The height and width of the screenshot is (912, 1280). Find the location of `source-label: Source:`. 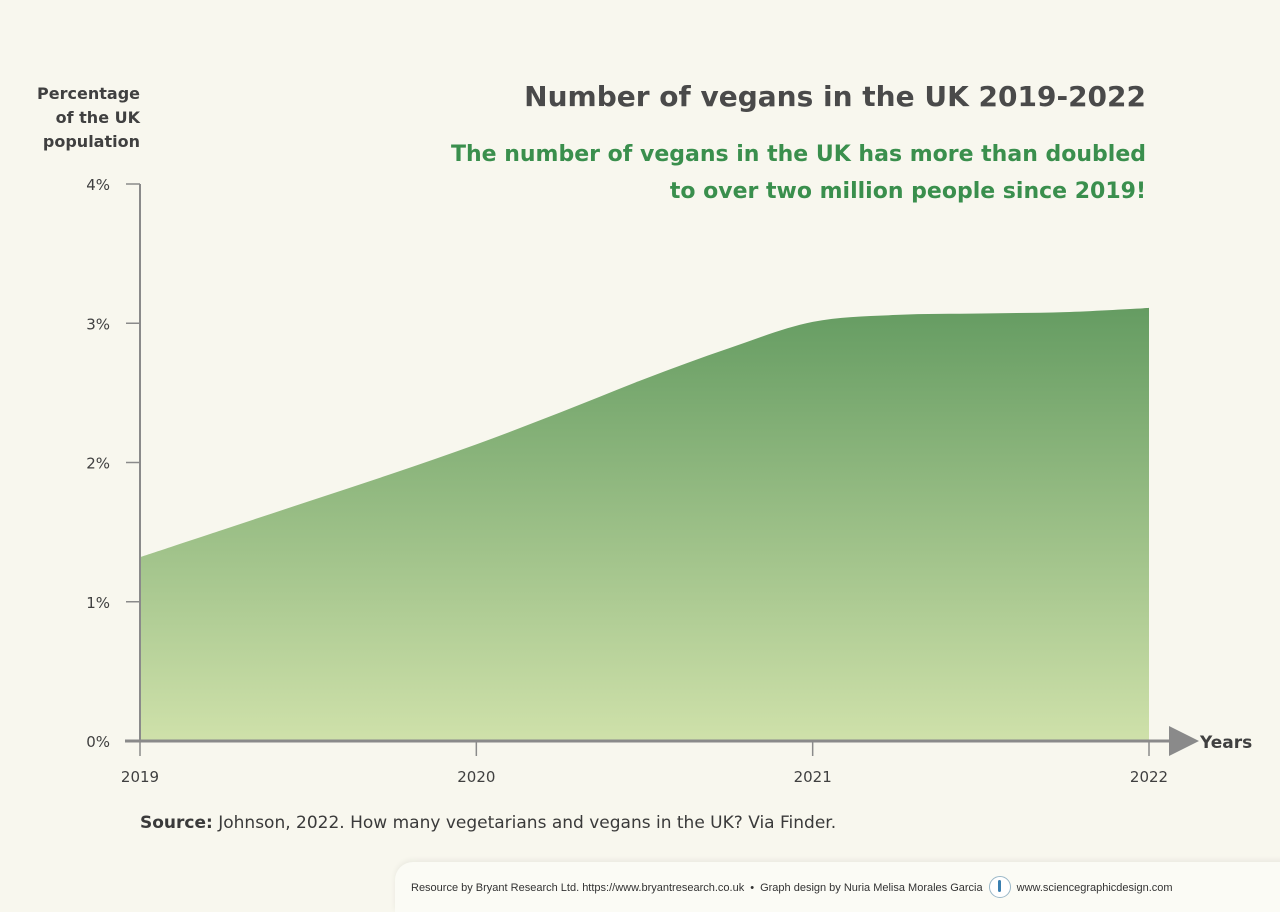

source-label: Source: is located at coordinates (176, 823).